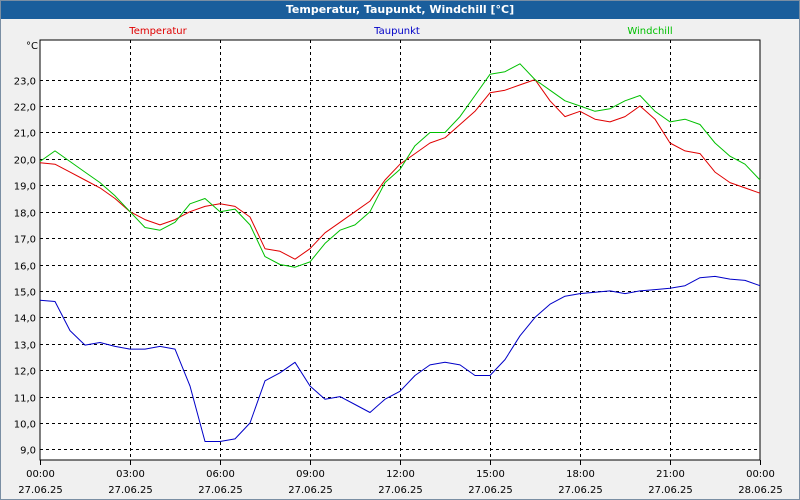  I want to click on x-tick-time: 03:00, so click(130, 474).